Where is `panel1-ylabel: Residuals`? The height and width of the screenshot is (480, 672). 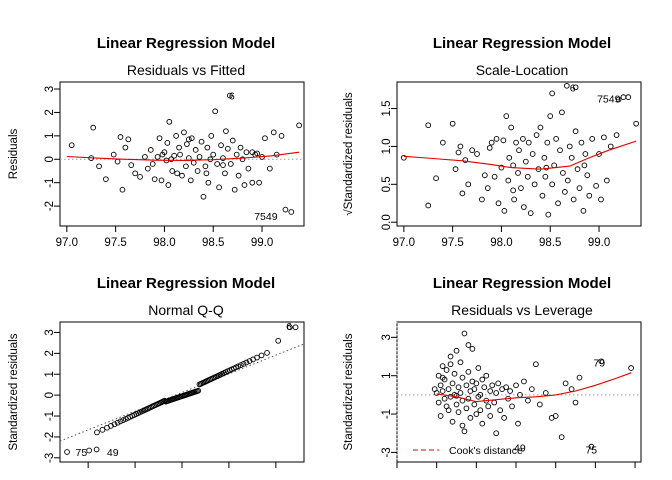 panel1-ylabel: Residuals is located at coordinates (14, 154).